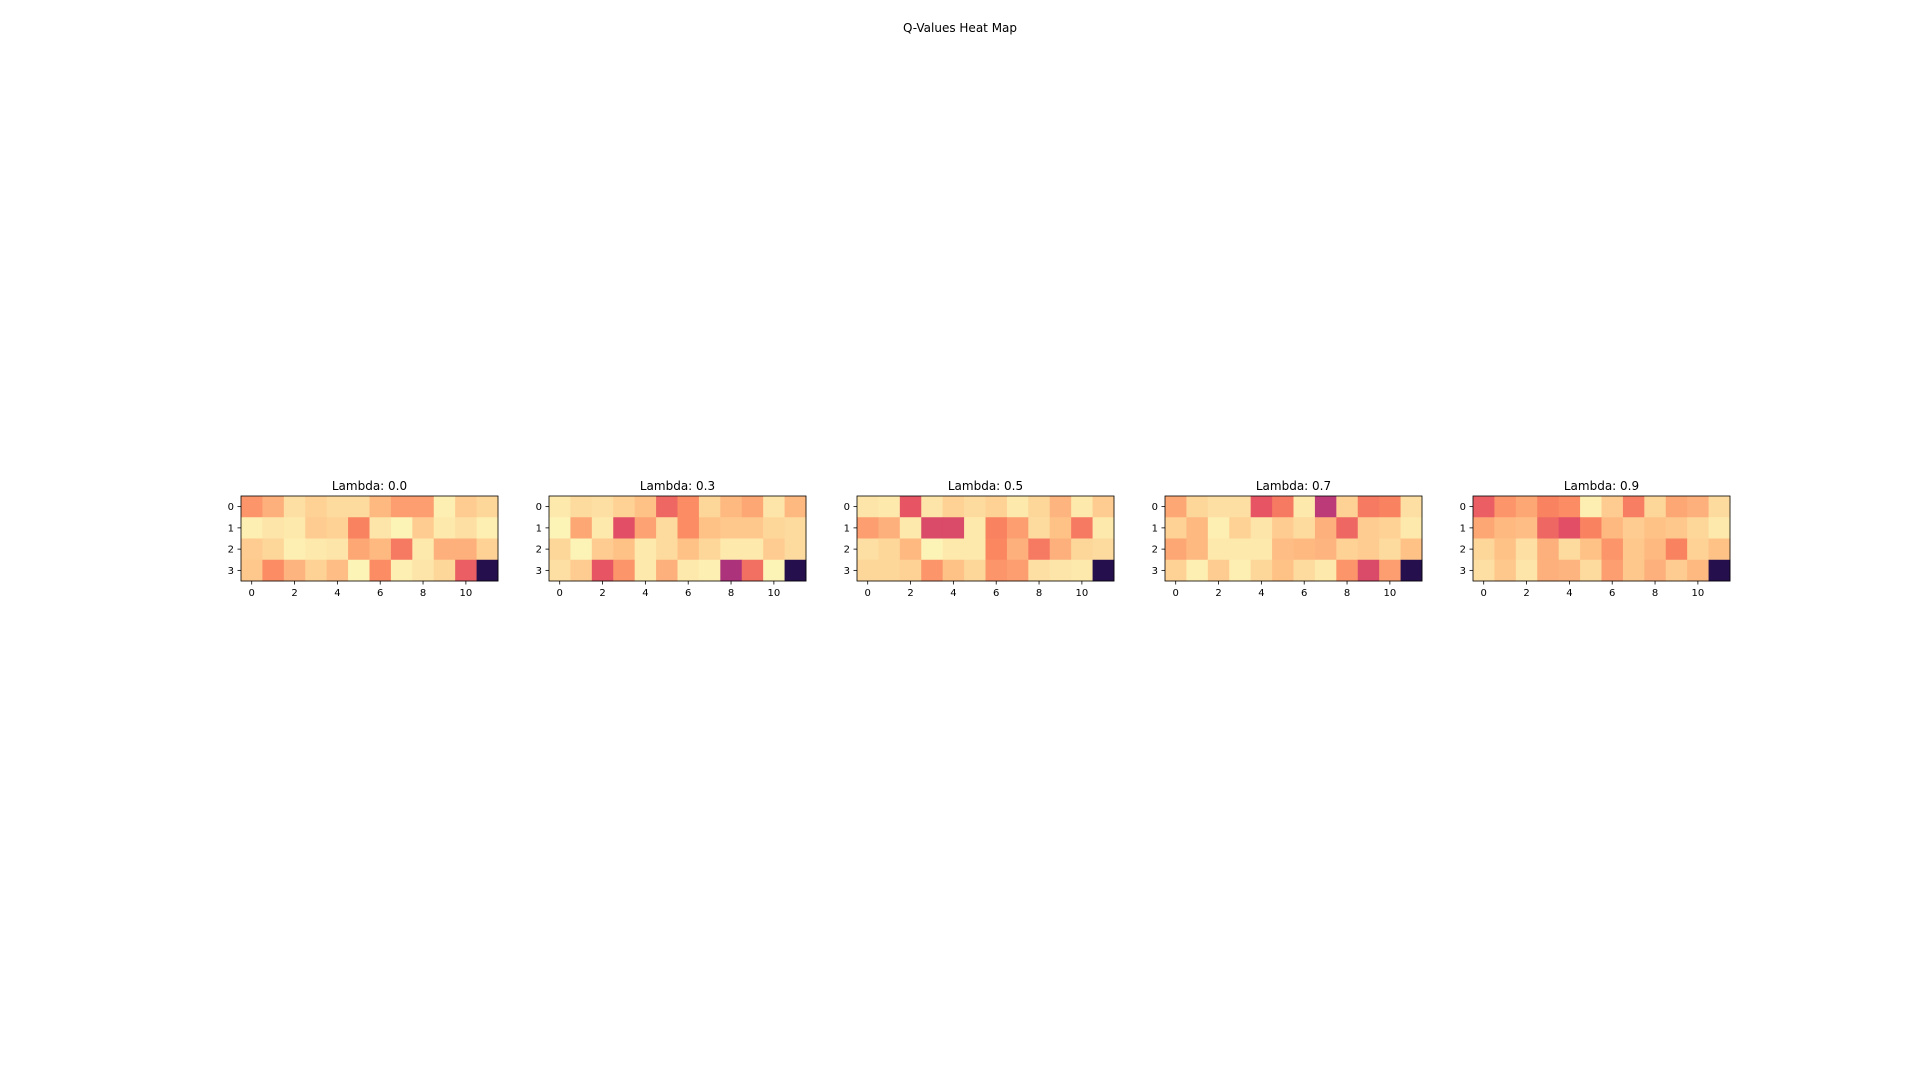  Describe the element at coordinates (1155, 550) in the screenshot. I see `y-tick-label: 2` at that location.